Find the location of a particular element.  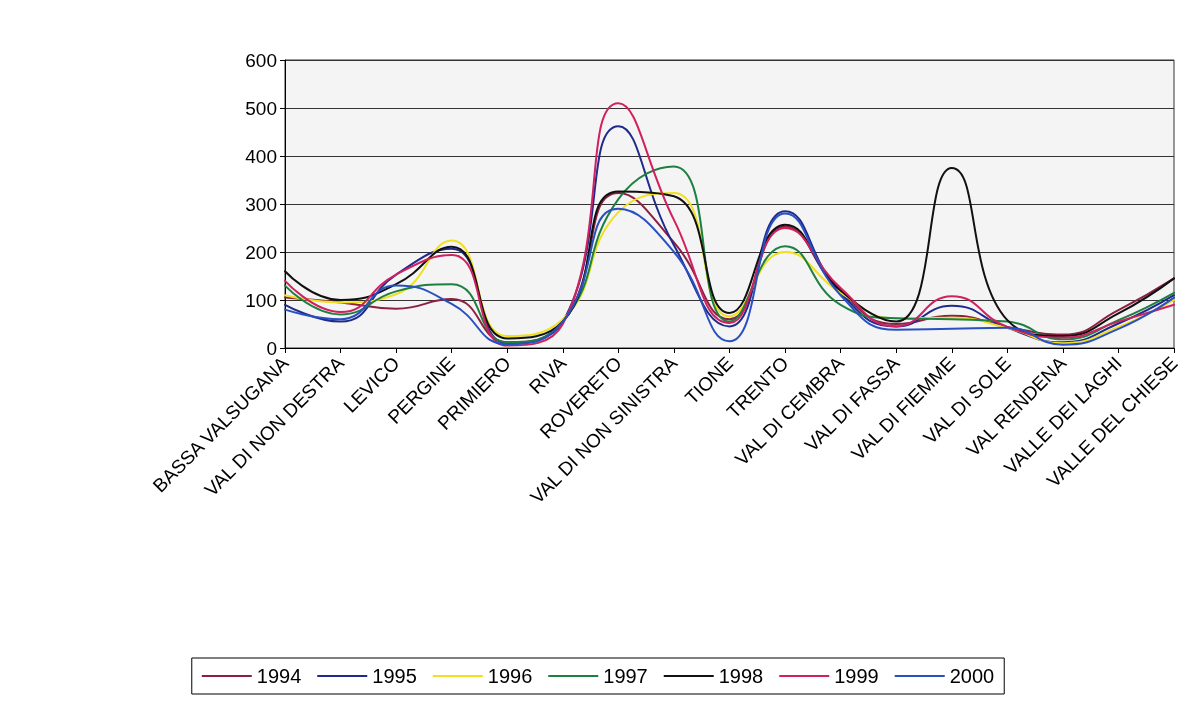

legend-label: 1999 is located at coordinates (856, 676).